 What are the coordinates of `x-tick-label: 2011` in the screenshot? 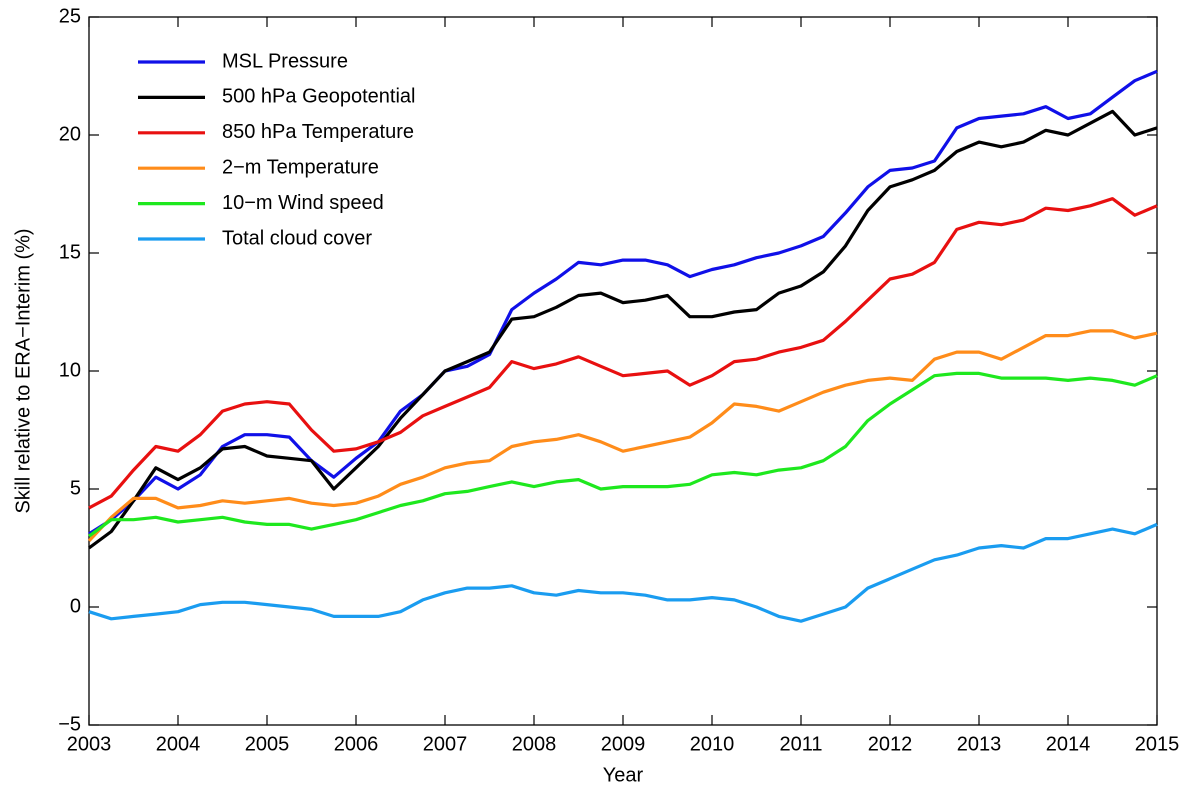 It's located at (800, 744).